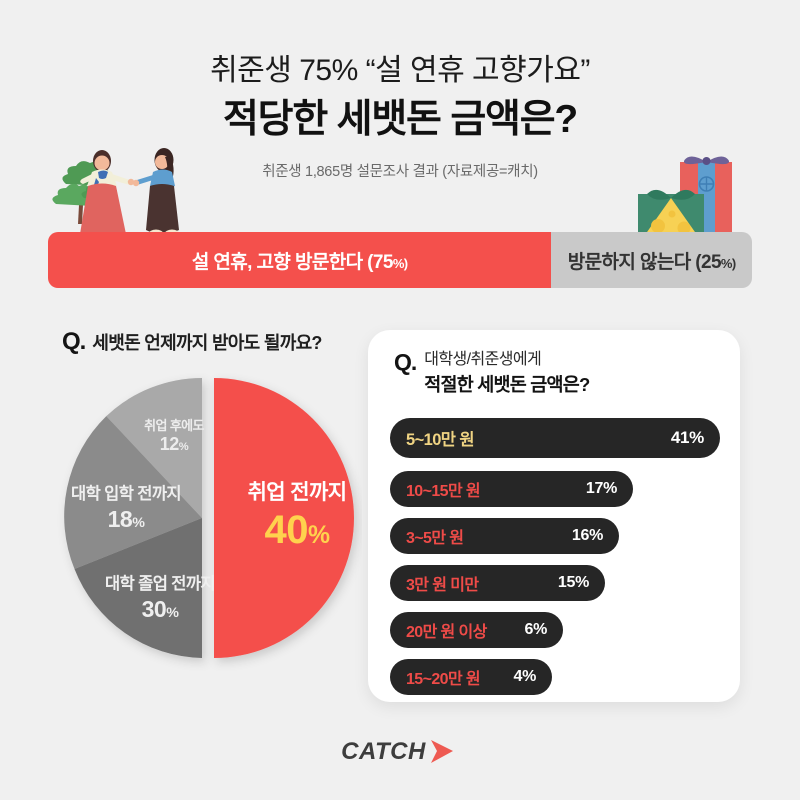  Describe the element at coordinates (400, 70) in the screenshot. I see `headline-primary: 취준생 75% “설 연휴 고향가요”` at that location.